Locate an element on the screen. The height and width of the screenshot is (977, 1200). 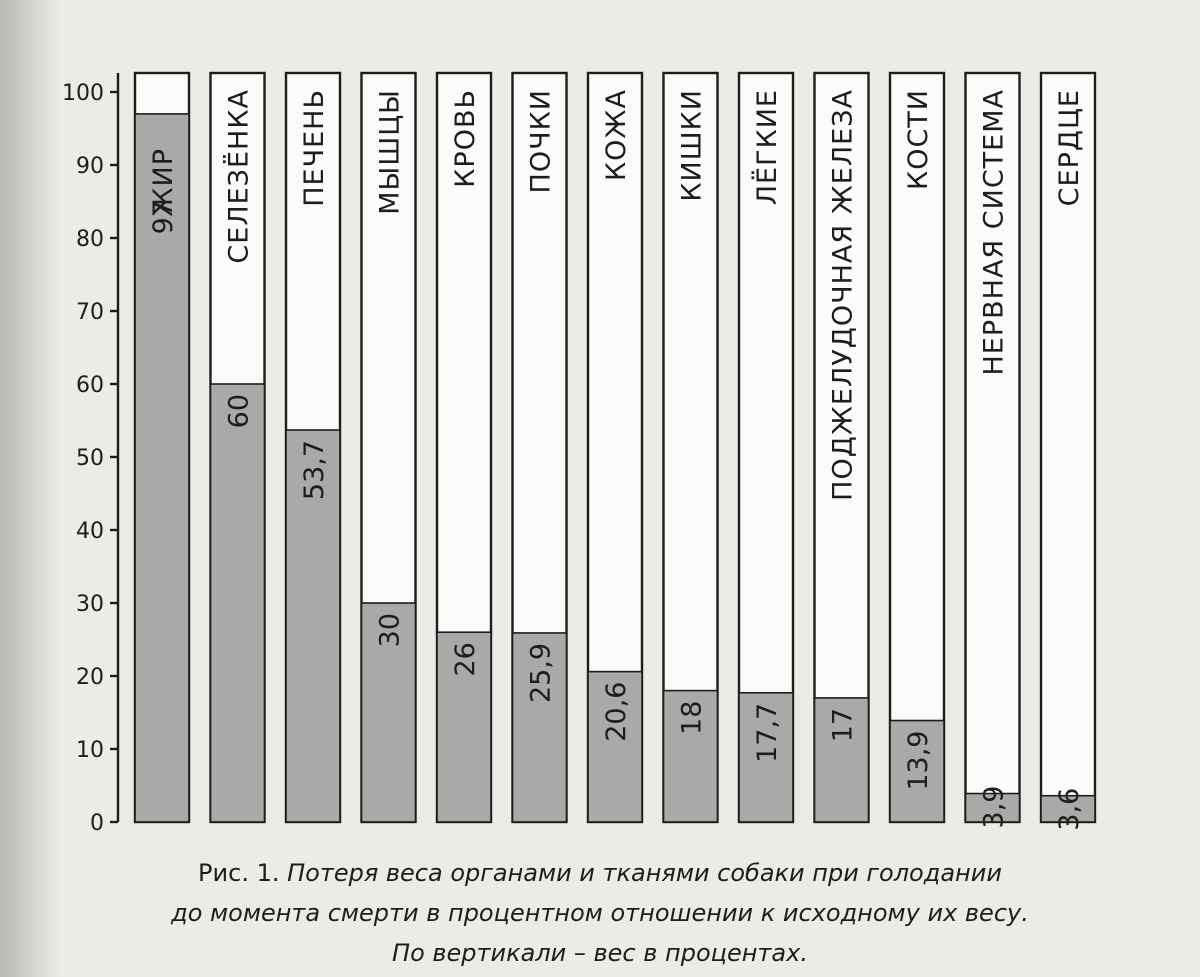
category-label: НЕРВНАЯ СИСТЕМА is located at coordinates (994, 232).